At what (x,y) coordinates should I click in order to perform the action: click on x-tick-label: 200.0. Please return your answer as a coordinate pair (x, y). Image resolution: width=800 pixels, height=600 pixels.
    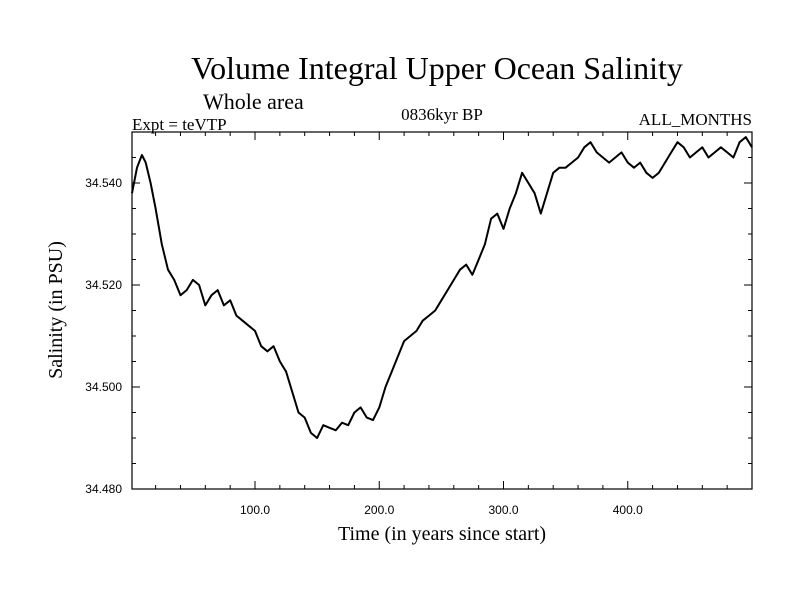
    Looking at the image, I should click on (379, 510).